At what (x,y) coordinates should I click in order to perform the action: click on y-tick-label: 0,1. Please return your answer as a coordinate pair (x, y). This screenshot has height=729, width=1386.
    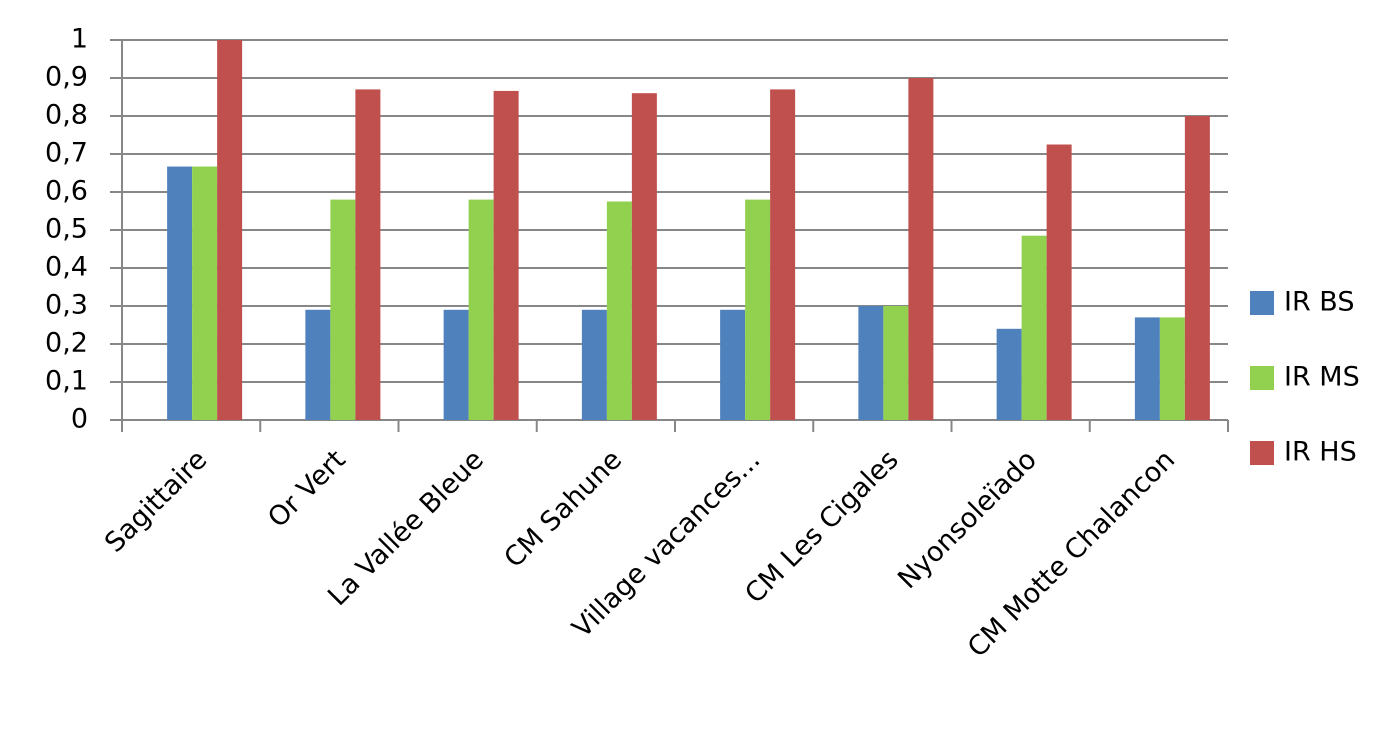
    Looking at the image, I should click on (66, 381).